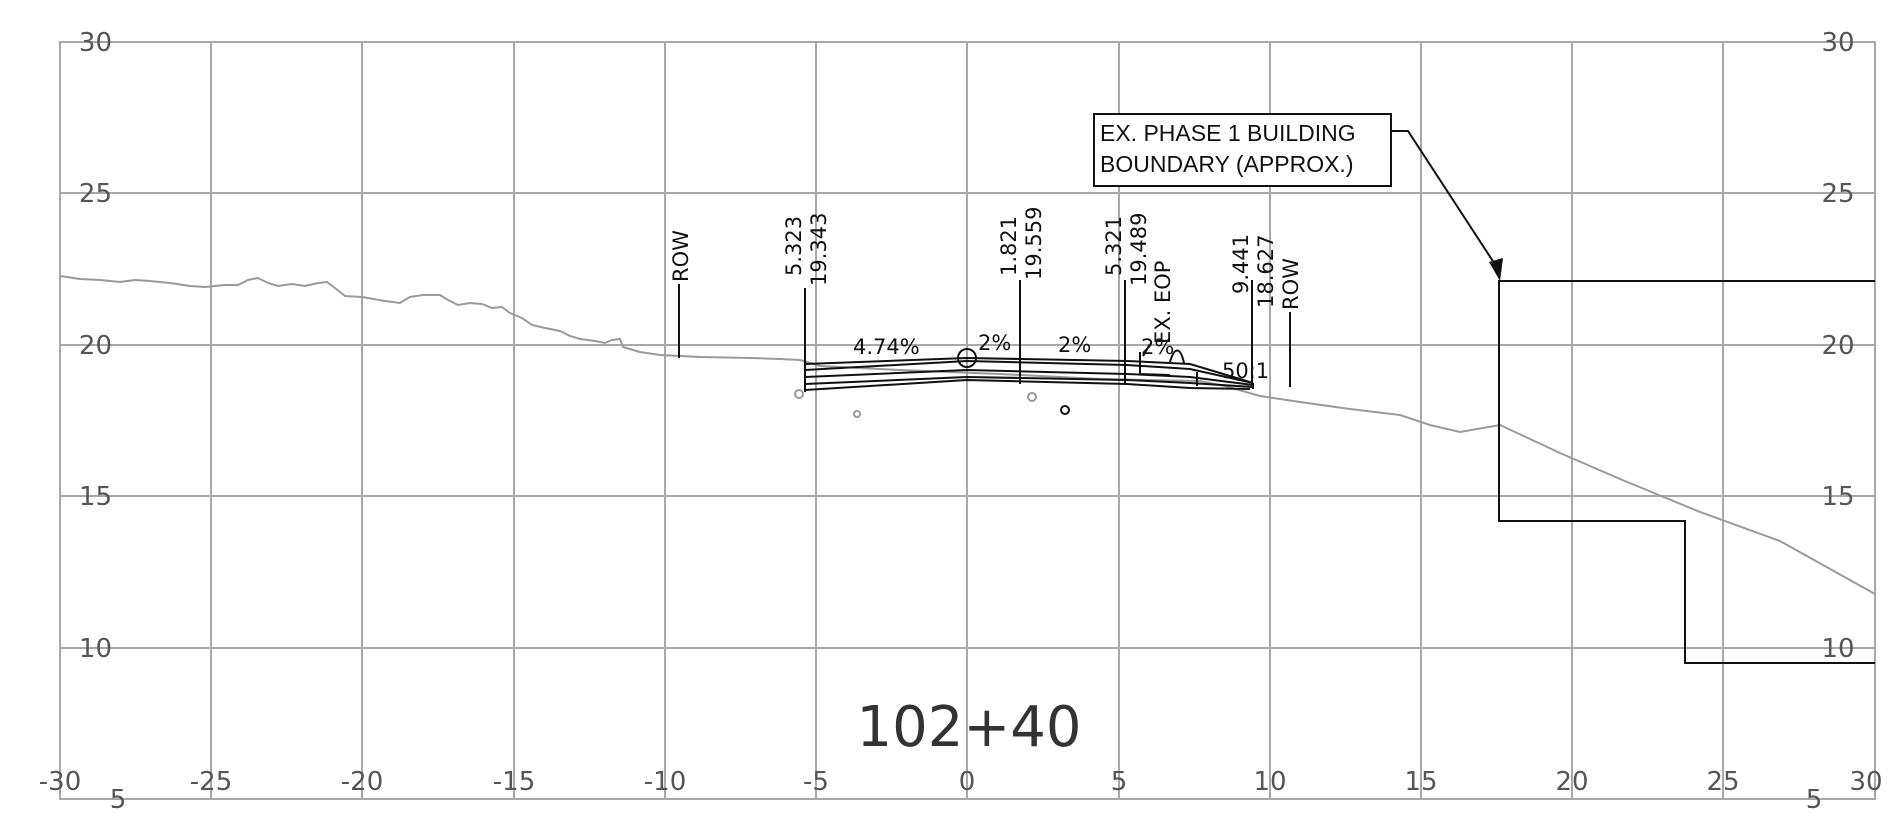 The height and width of the screenshot is (830, 1894). I want to click on y-tick-right: 25, so click(1837, 194).